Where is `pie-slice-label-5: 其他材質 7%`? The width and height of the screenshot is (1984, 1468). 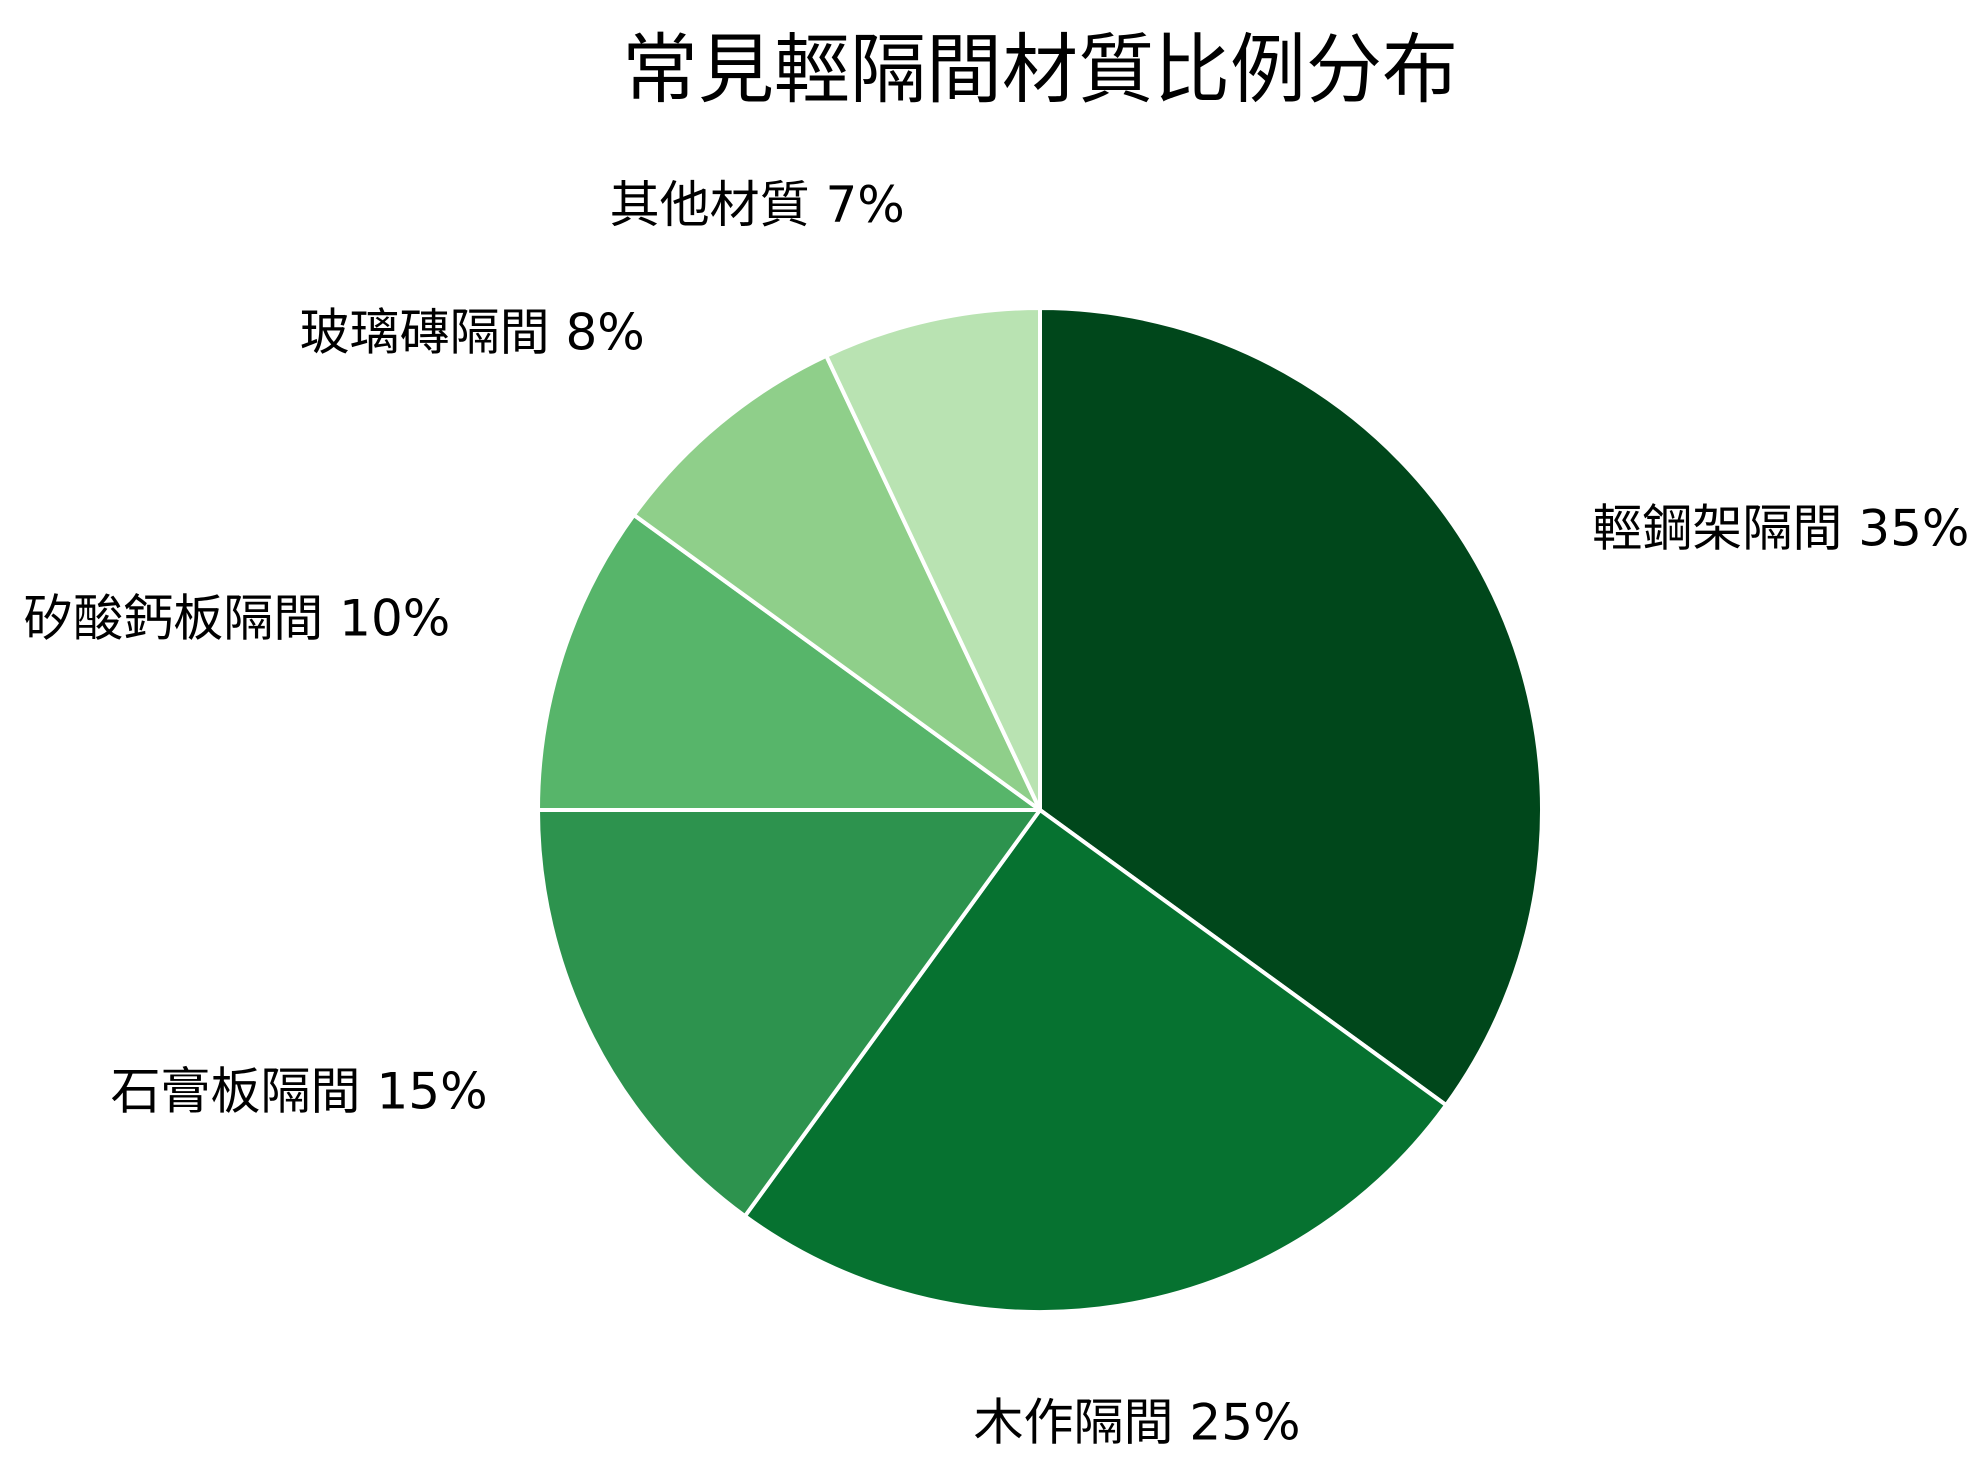
pie-slice-label-5: 其他材質 7% is located at coordinates (757, 205).